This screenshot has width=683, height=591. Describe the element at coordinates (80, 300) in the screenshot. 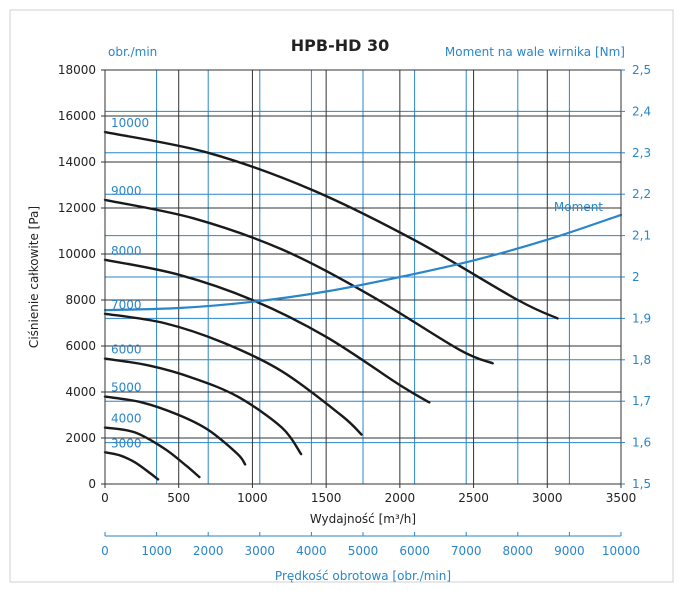

I see `y-tick-label: 8000` at that location.